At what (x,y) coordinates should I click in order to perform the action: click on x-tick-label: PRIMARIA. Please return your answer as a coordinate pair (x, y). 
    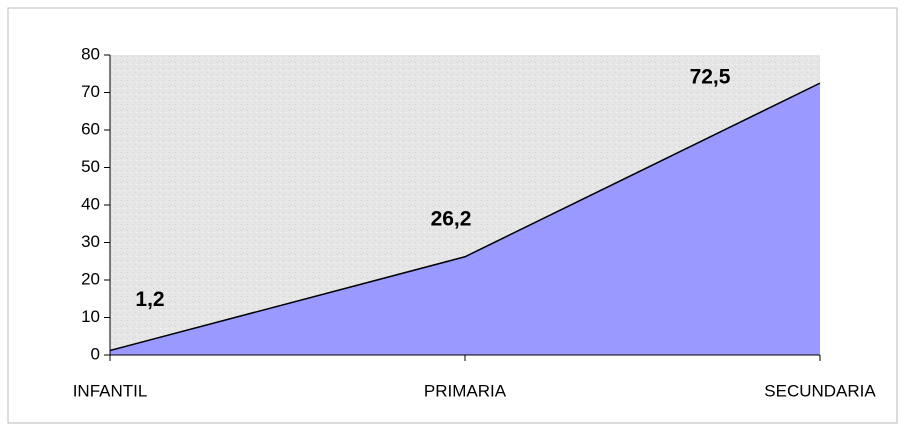
    Looking at the image, I should click on (465, 390).